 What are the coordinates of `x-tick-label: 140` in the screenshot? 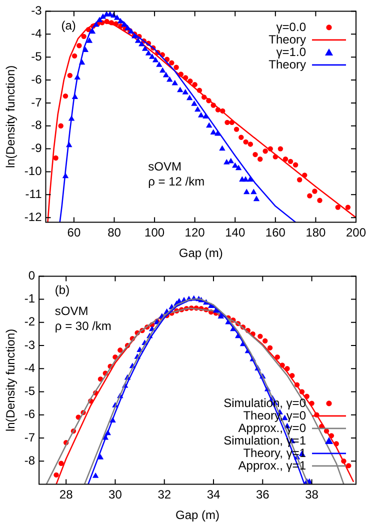 It's located at (235, 233).